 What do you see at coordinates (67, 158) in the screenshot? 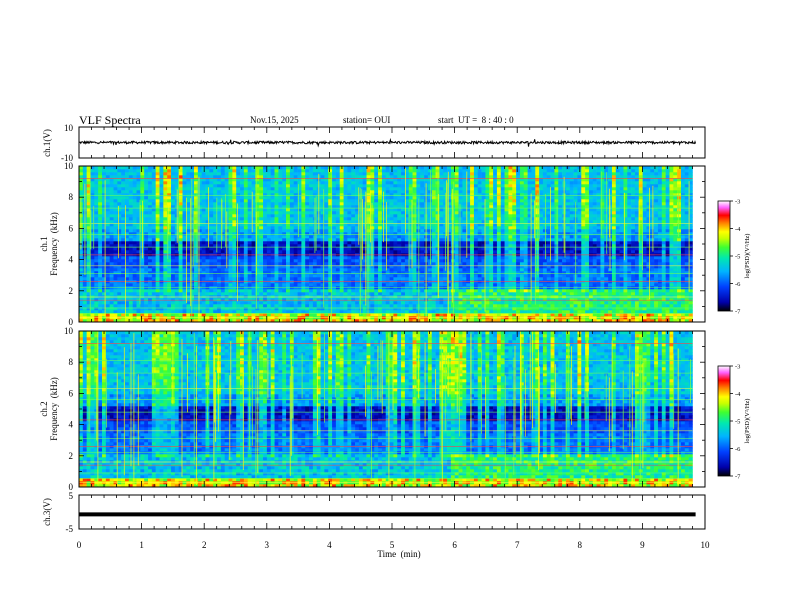
I see `ch1-ytick-bottom: -10` at bounding box center [67, 158].